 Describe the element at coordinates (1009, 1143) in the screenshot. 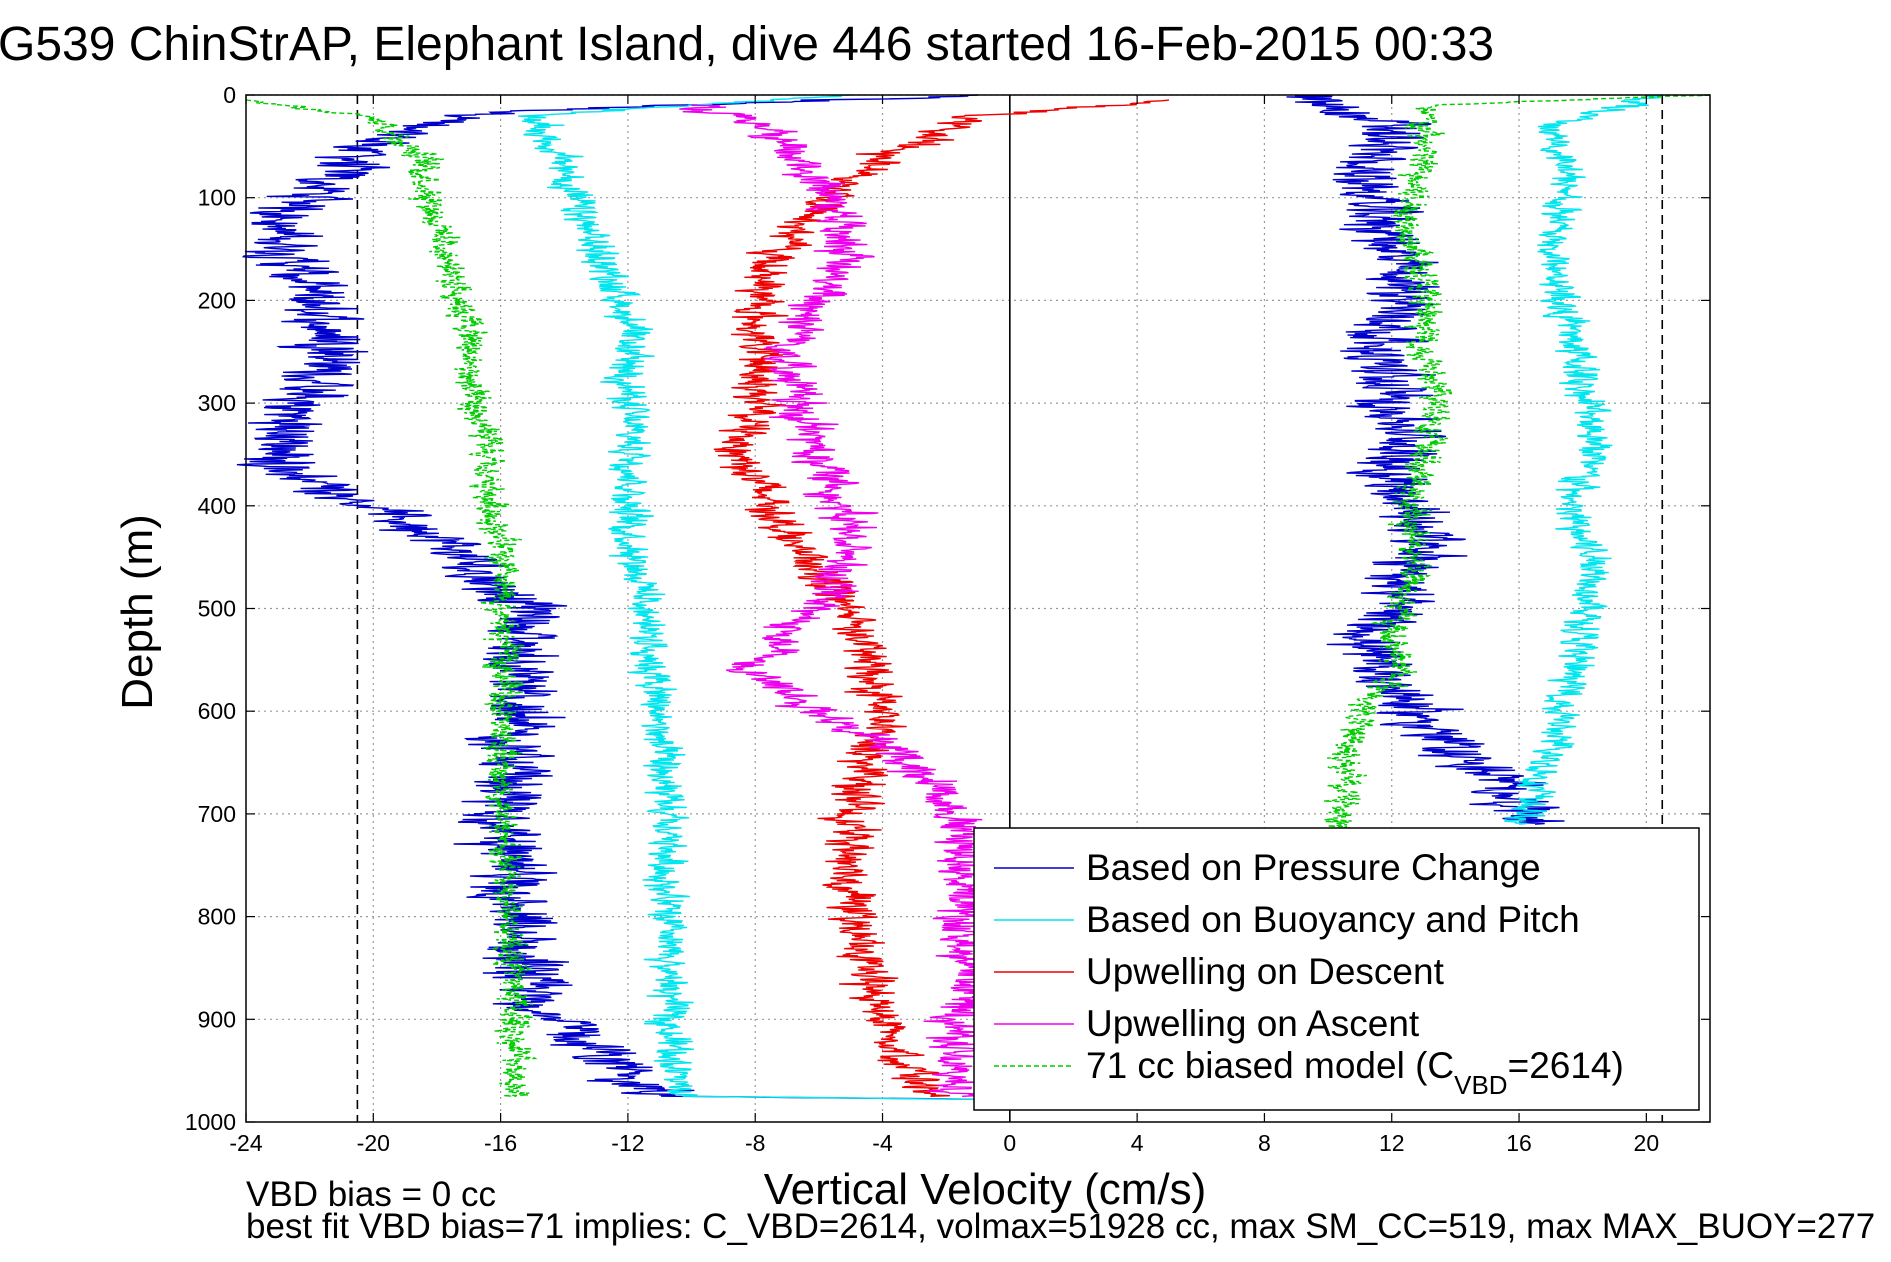

I see `x-tick-label: 0` at that location.